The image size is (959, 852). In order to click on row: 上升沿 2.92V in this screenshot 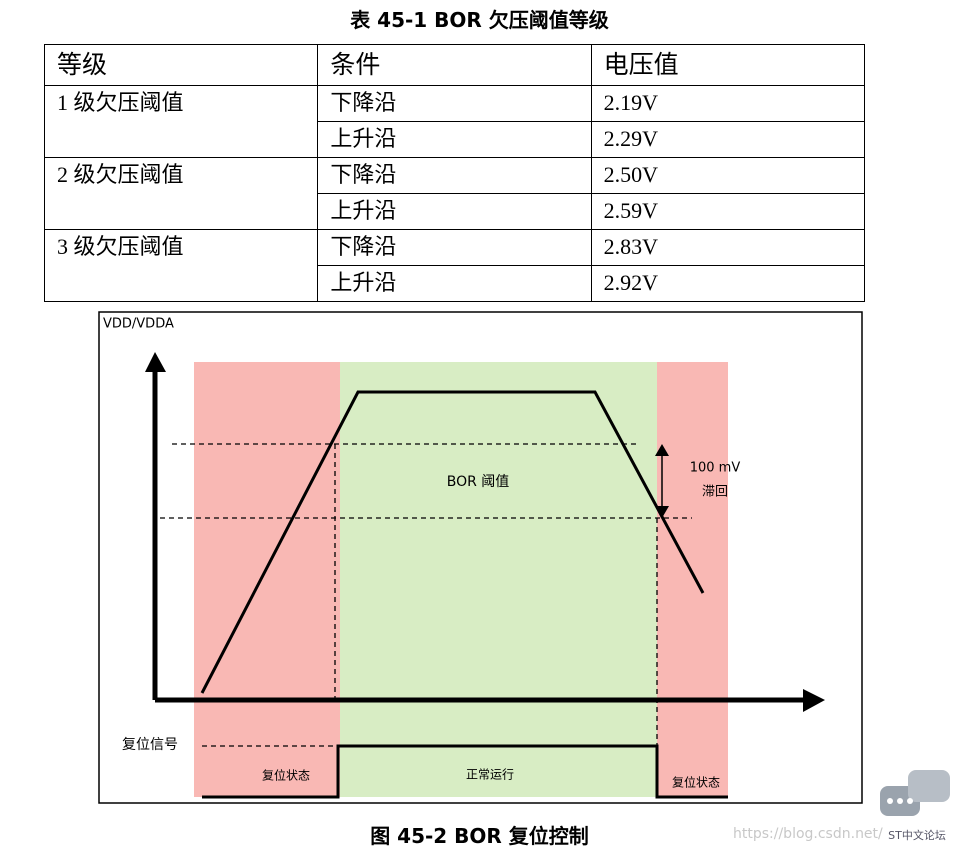, I will do `click(455, 283)`.